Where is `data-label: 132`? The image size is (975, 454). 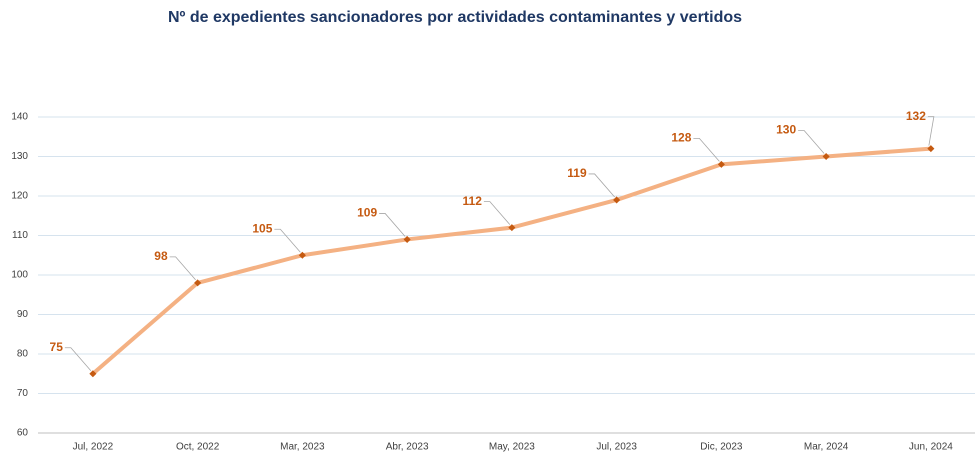
data-label: 132 is located at coordinates (916, 116).